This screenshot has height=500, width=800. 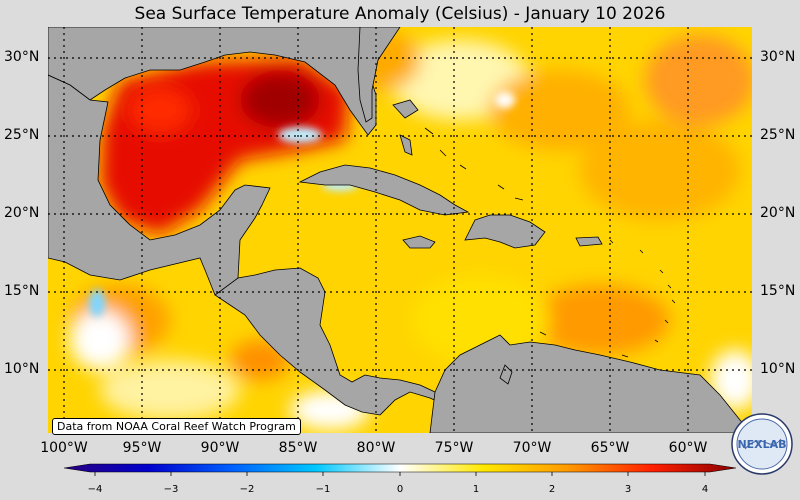 I want to click on lon-label: 100°W, so click(x=64, y=448).